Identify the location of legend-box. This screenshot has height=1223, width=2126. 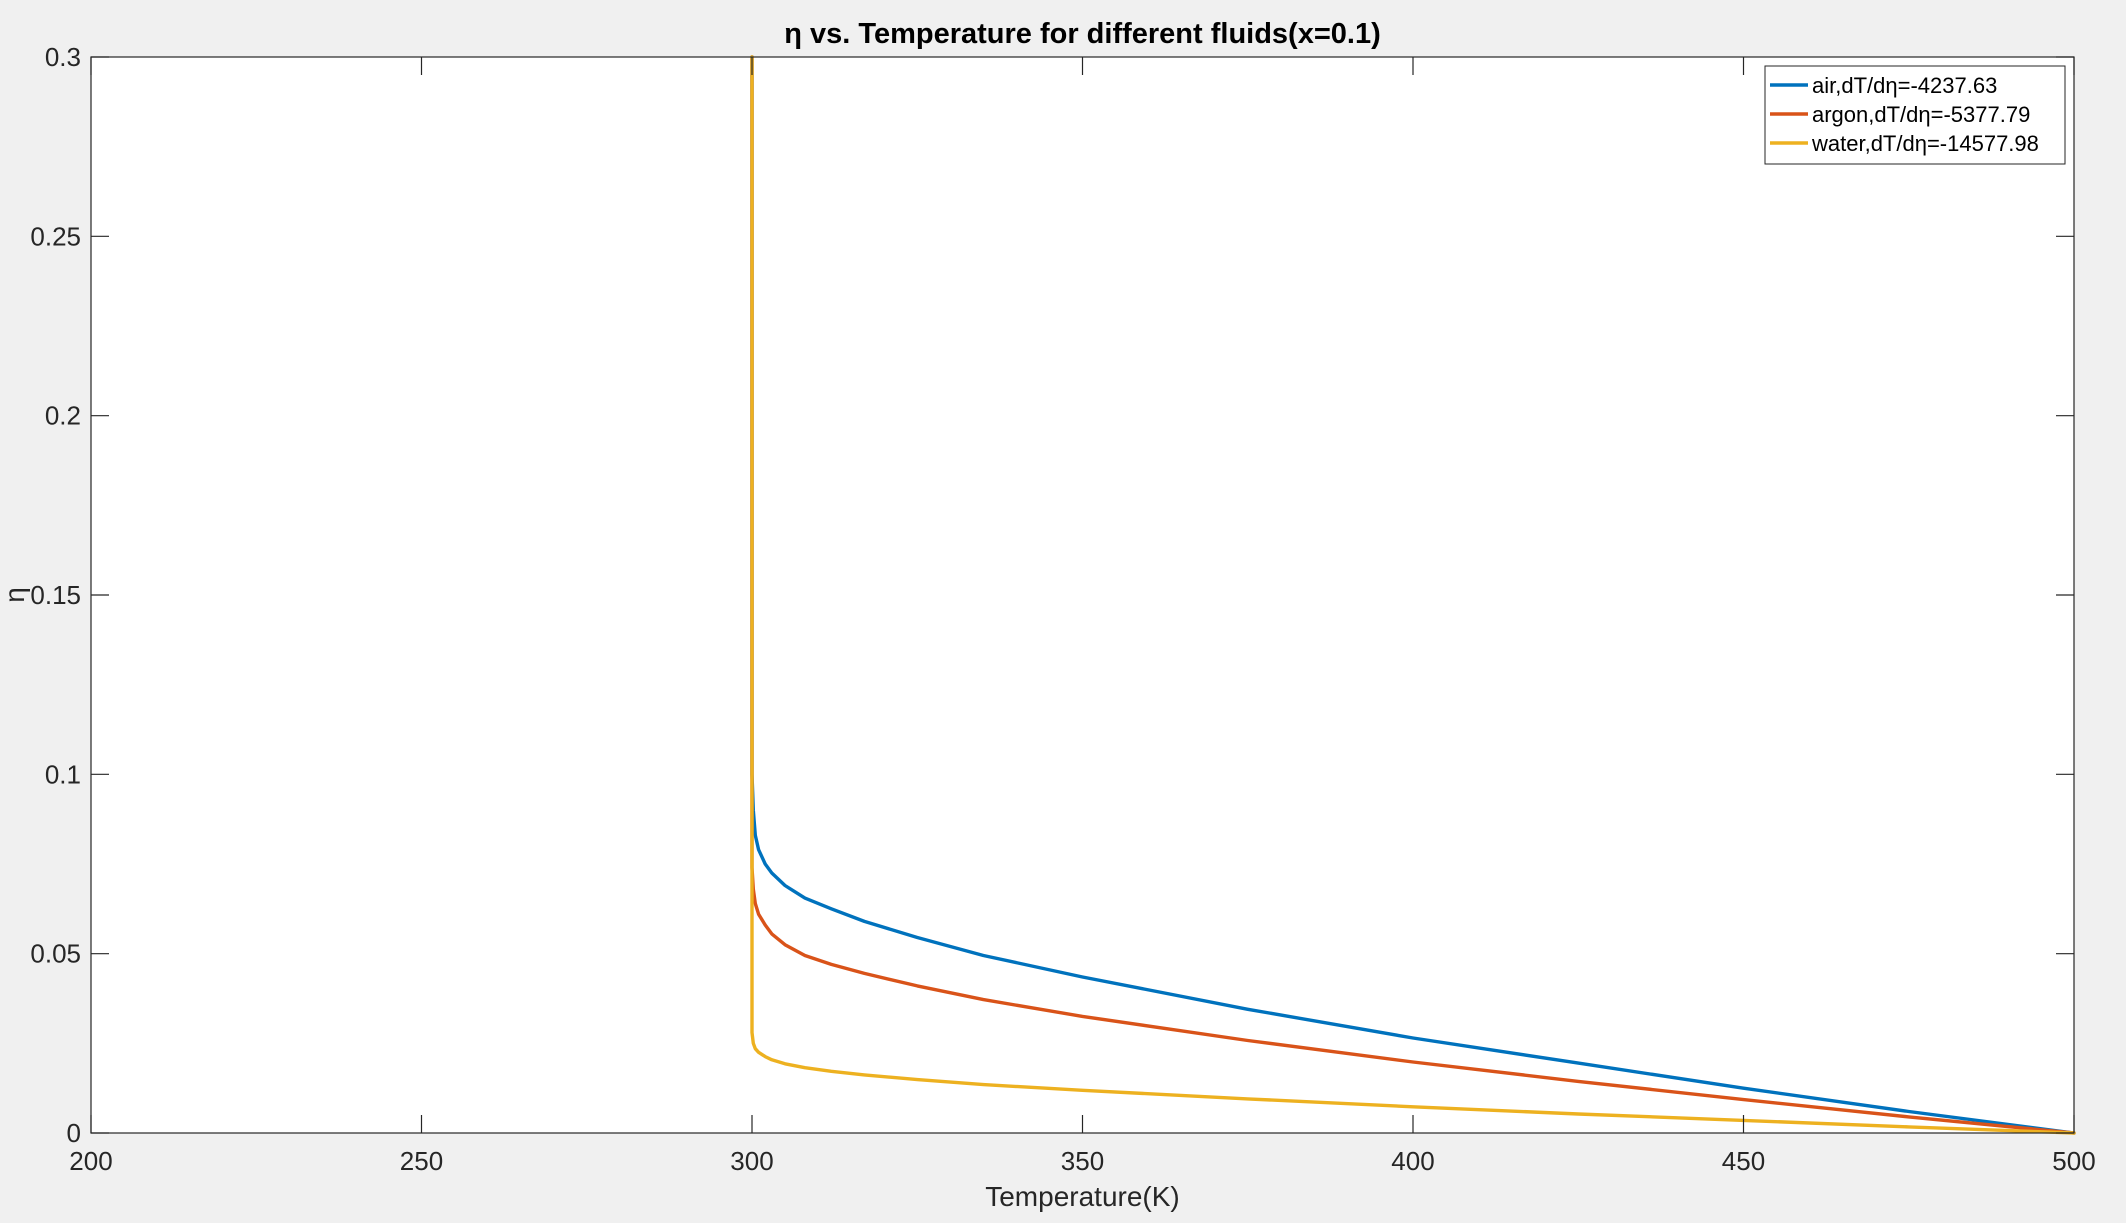
(1915, 115).